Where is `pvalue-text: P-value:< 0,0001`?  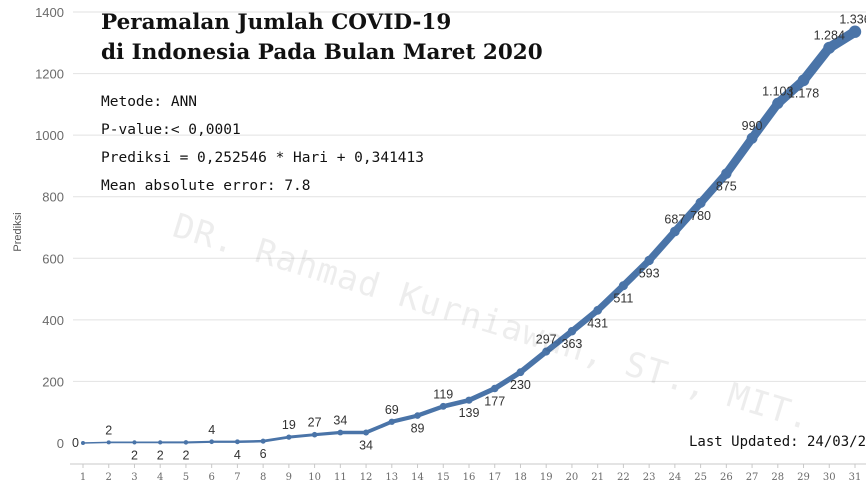 pvalue-text: P-value:< 0,0001 is located at coordinates (171, 130).